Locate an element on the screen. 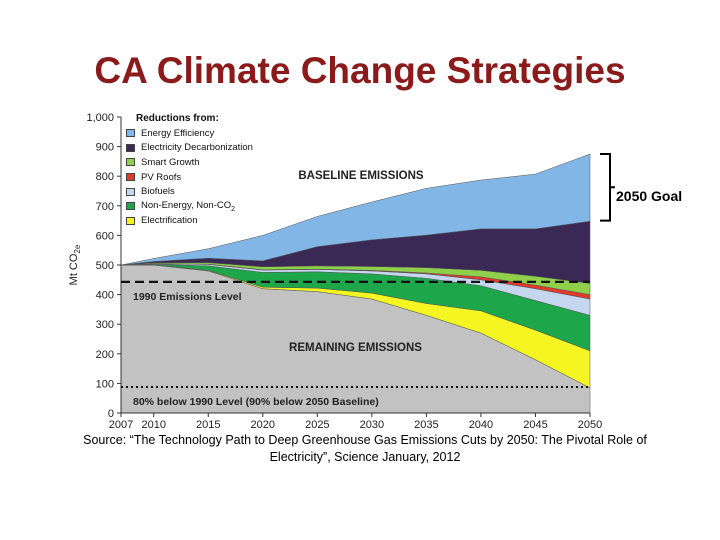 The width and height of the screenshot is (720, 540). legend-item: PV Roofs is located at coordinates (189, 177).